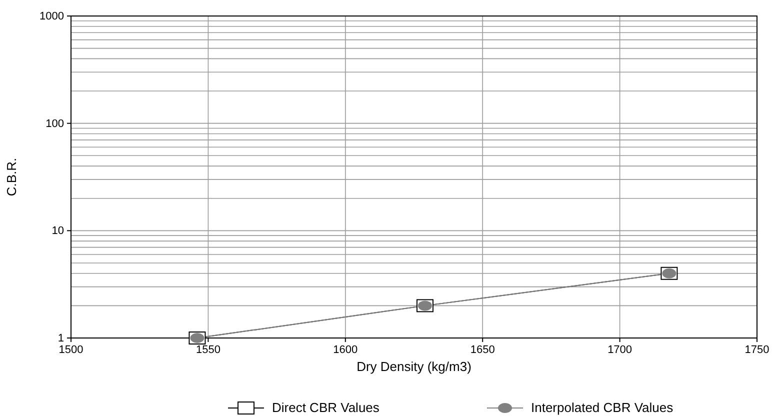 The image size is (776, 418). What do you see at coordinates (61, 338) in the screenshot?
I see `y-tick-label: 1` at bounding box center [61, 338].